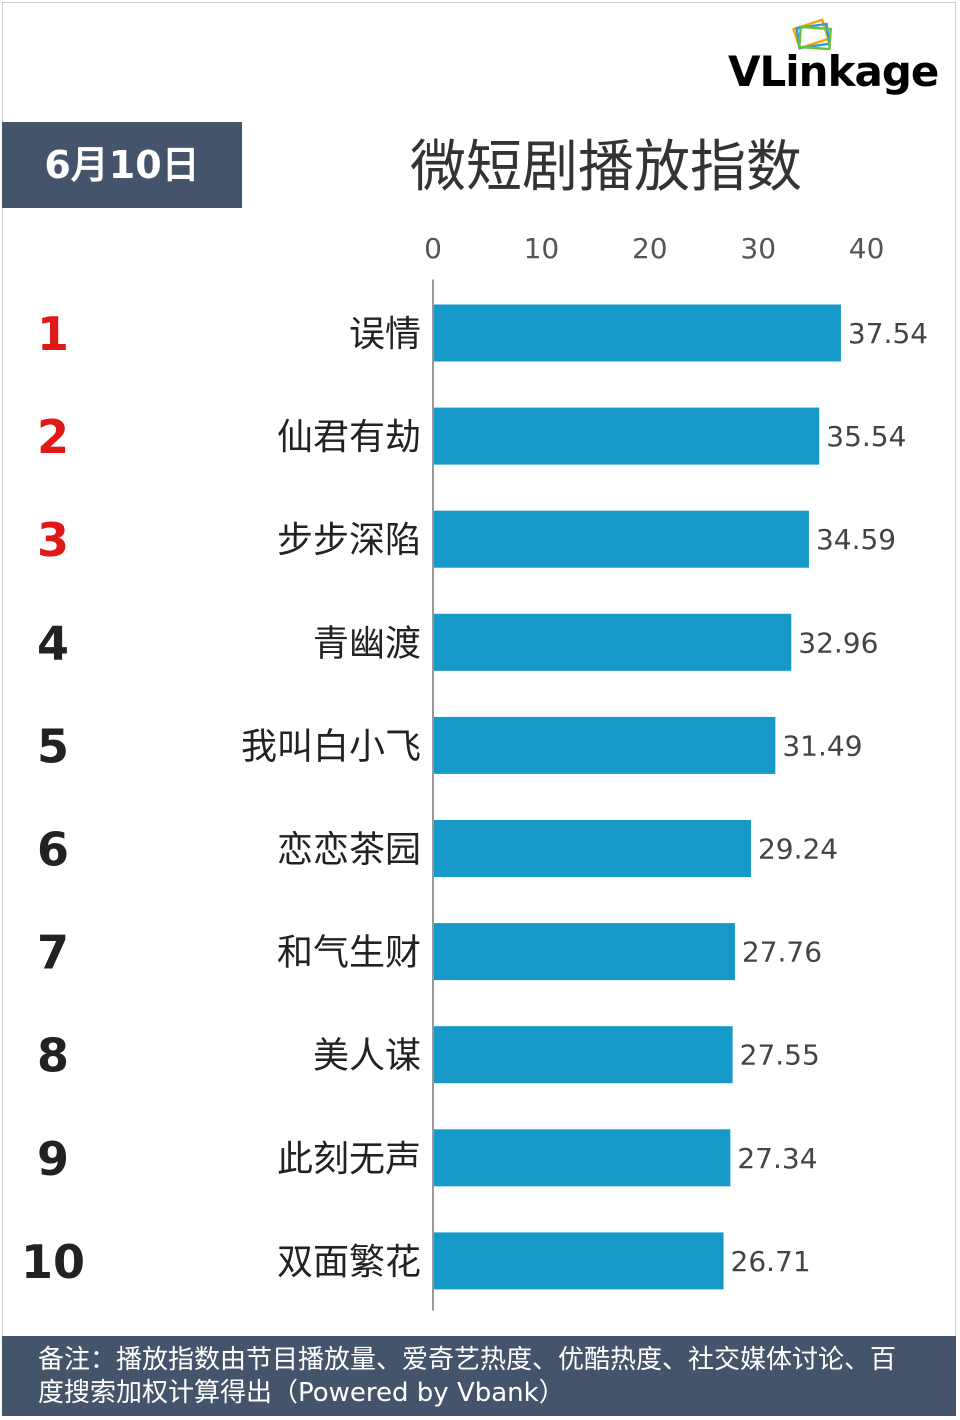  What do you see at coordinates (53, 1262) in the screenshot?
I see `rank-number: 10` at bounding box center [53, 1262].